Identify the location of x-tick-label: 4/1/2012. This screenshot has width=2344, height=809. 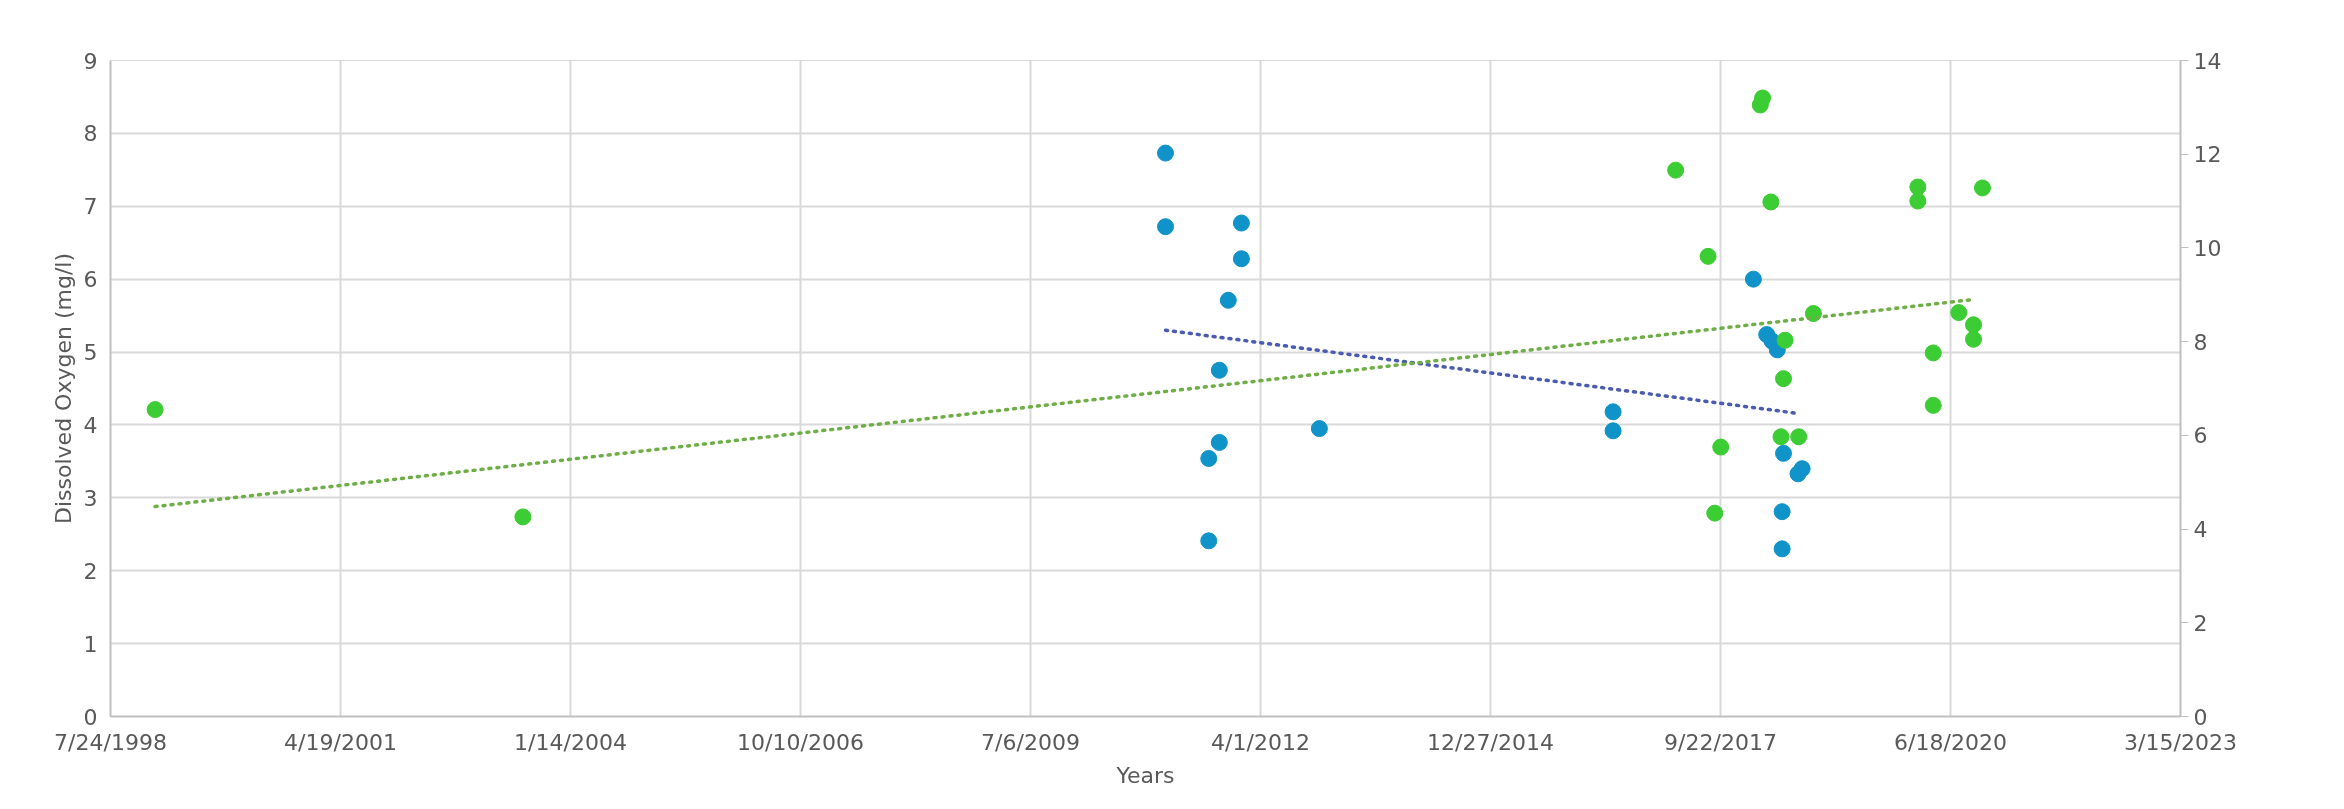
(1260, 742).